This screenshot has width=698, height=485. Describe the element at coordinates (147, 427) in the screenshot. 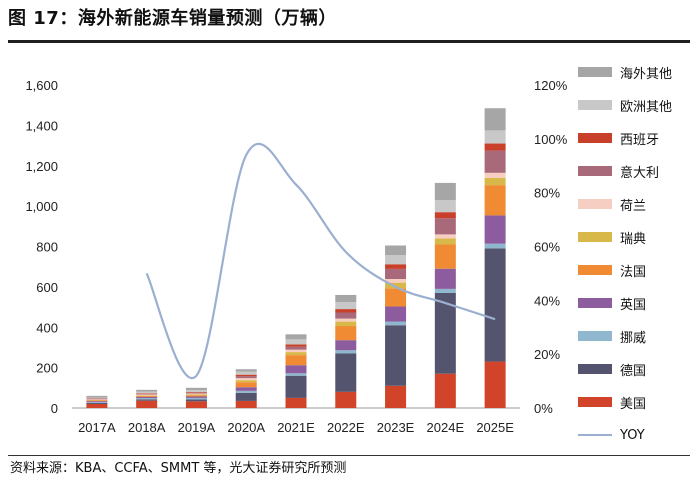

I see `x-tick-label: 2018A` at that location.